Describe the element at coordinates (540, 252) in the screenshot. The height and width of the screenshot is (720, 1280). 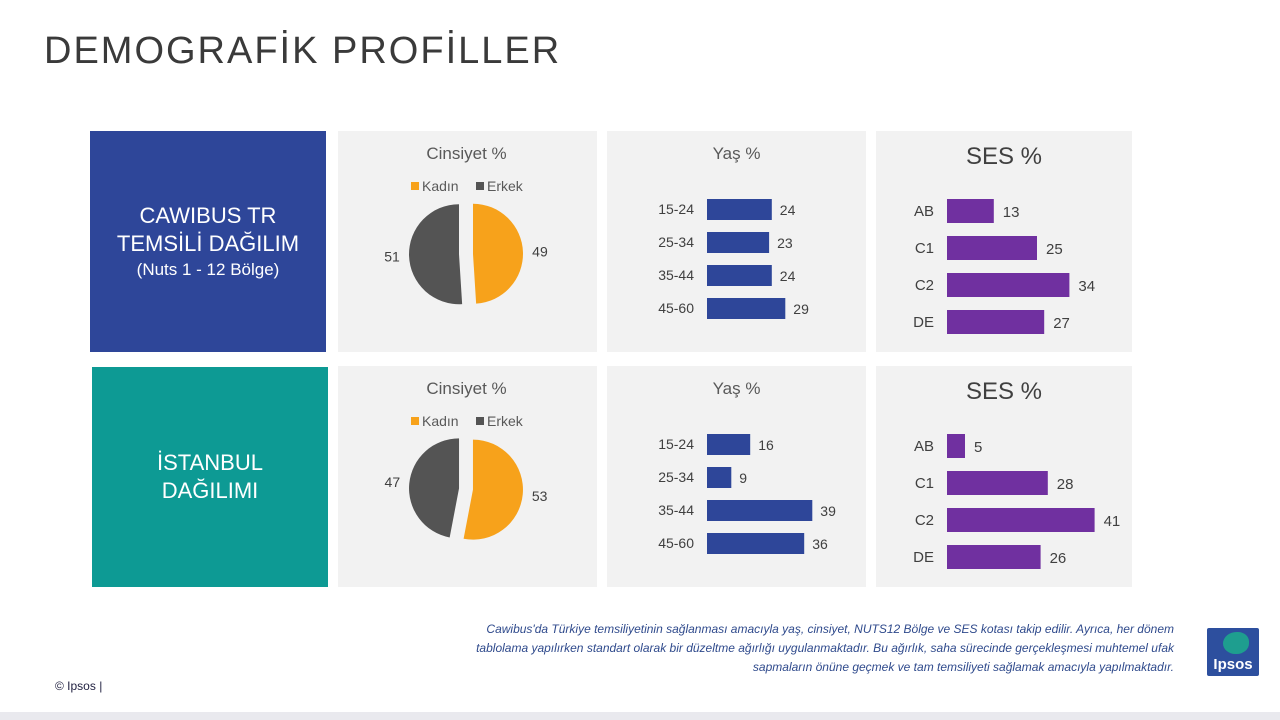
I see `pie-data-label: 49` at that location.